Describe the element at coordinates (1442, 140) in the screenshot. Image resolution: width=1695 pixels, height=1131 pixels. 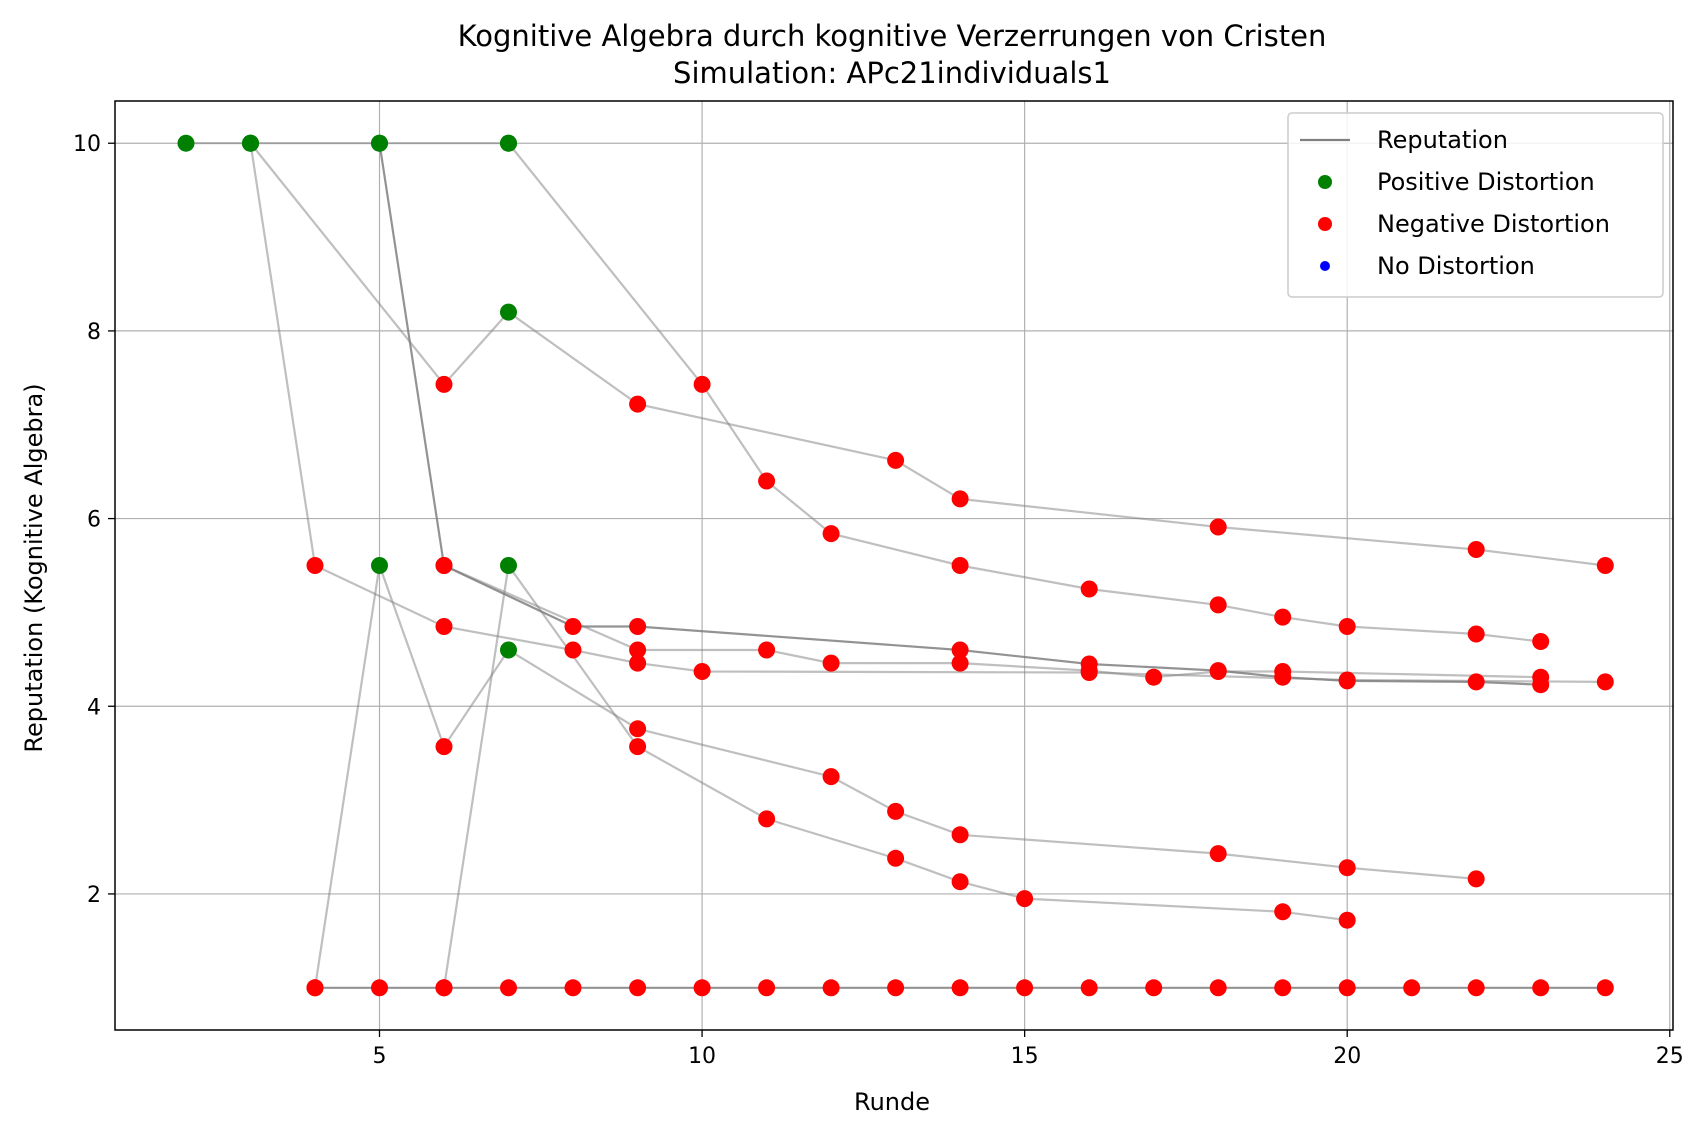
I see `legend-label: Reputation` at that location.